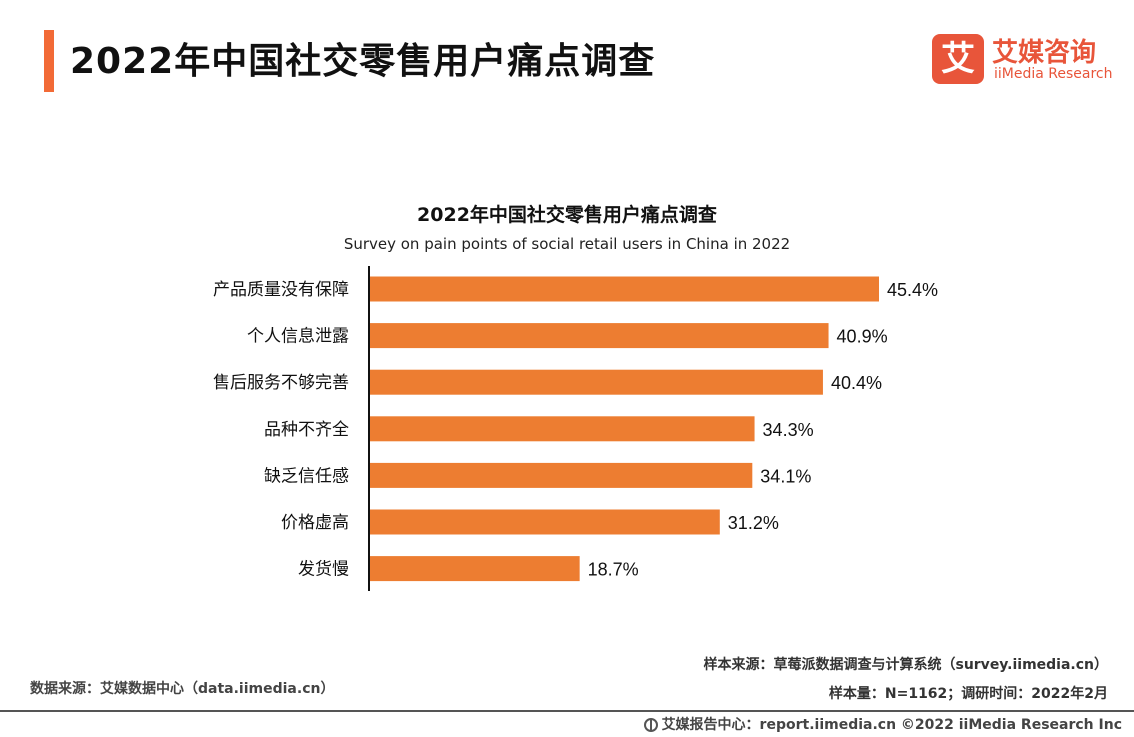 This screenshot has height=737, width=1134. I want to click on sample-source: 样本来源：草莓派数据调查与计算系统（survey.iimedia.cn）, so click(905, 665).